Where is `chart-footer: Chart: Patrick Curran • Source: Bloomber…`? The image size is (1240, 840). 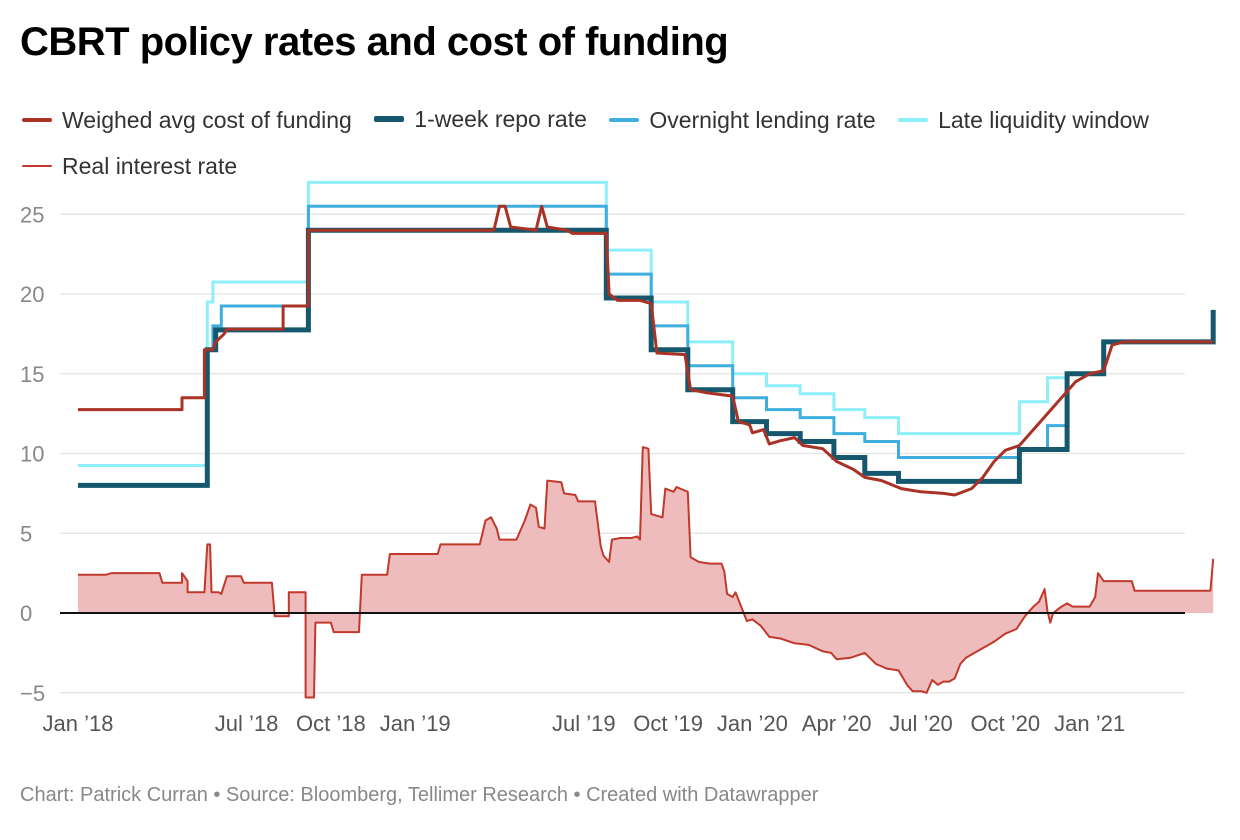 chart-footer: Chart: Patrick Curran • Source: Bloomber… is located at coordinates (419, 795).